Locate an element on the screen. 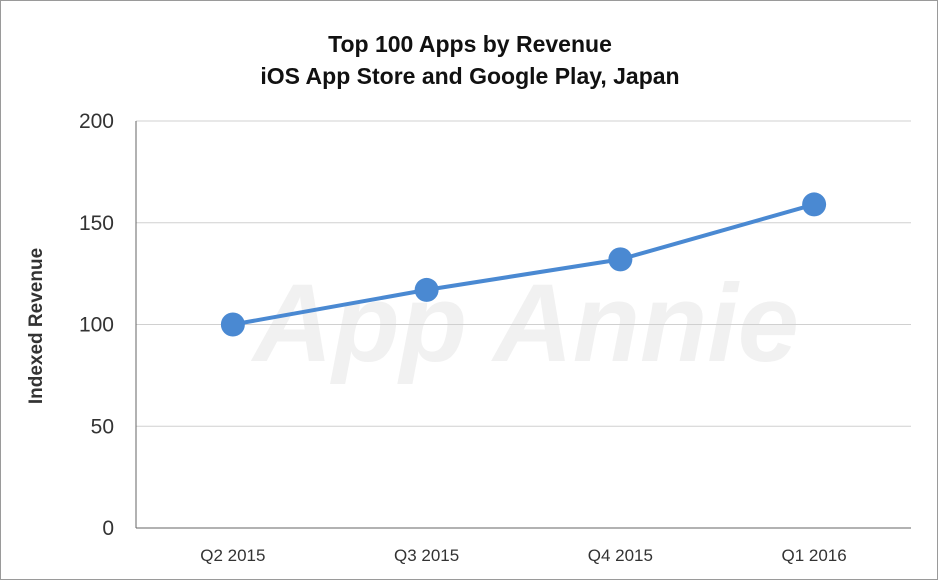 This screenshot has width=938, height=580. x-tick-3: Q4 2015 is located at coordinates (620, 555).